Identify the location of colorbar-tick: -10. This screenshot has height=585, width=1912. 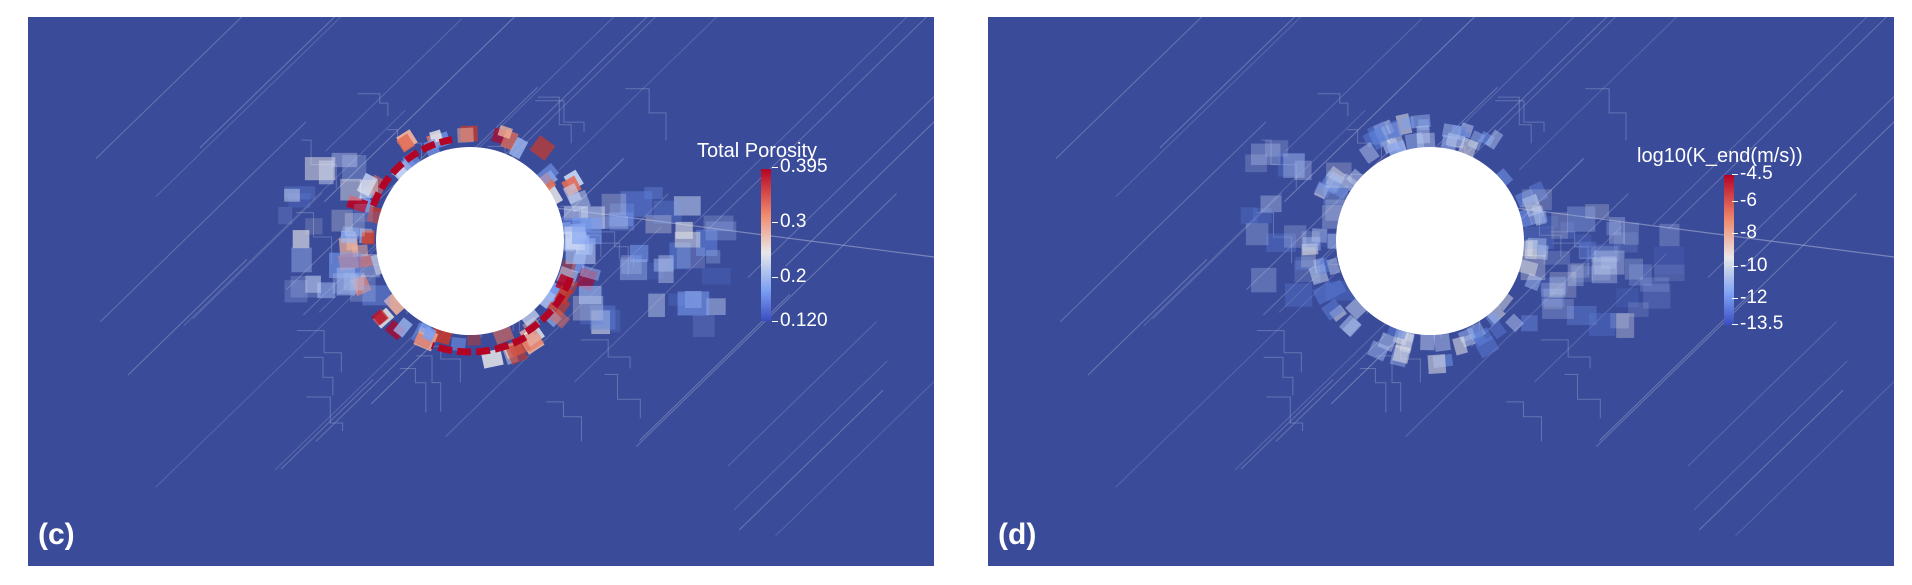
(1749, 265).